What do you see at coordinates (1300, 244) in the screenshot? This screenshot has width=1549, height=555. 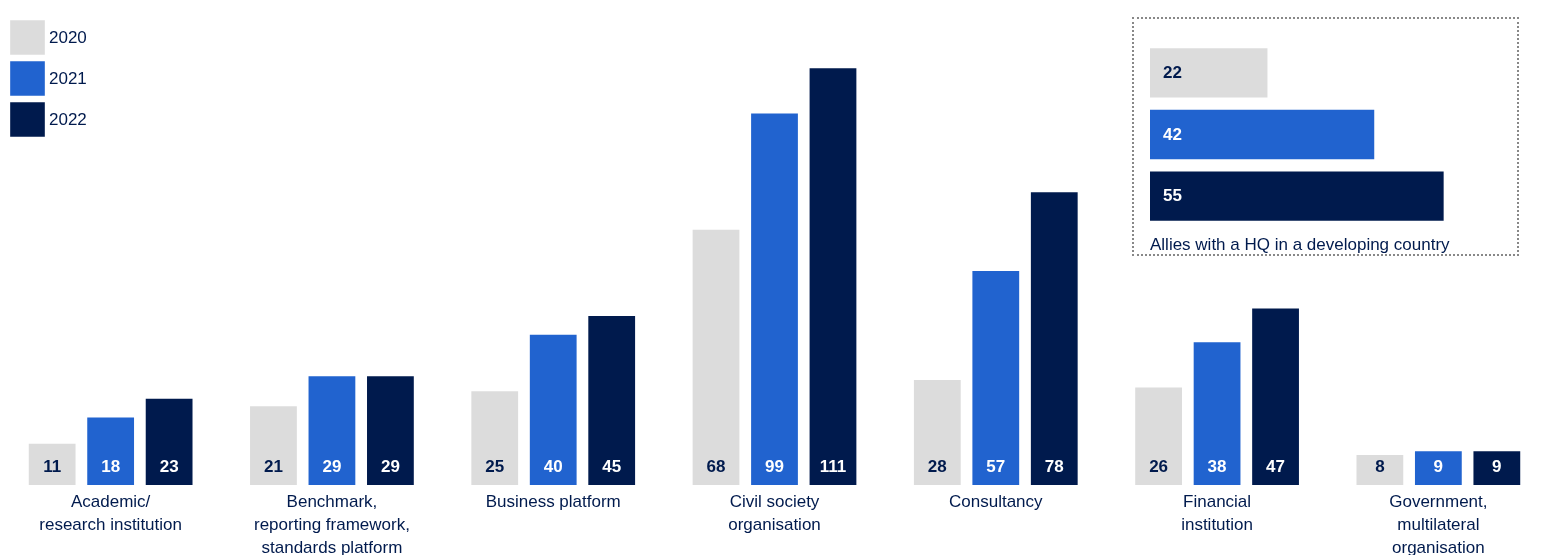 I see `annotation: Allies with a HQ in a developing country` at bounding box center [1300, 244].